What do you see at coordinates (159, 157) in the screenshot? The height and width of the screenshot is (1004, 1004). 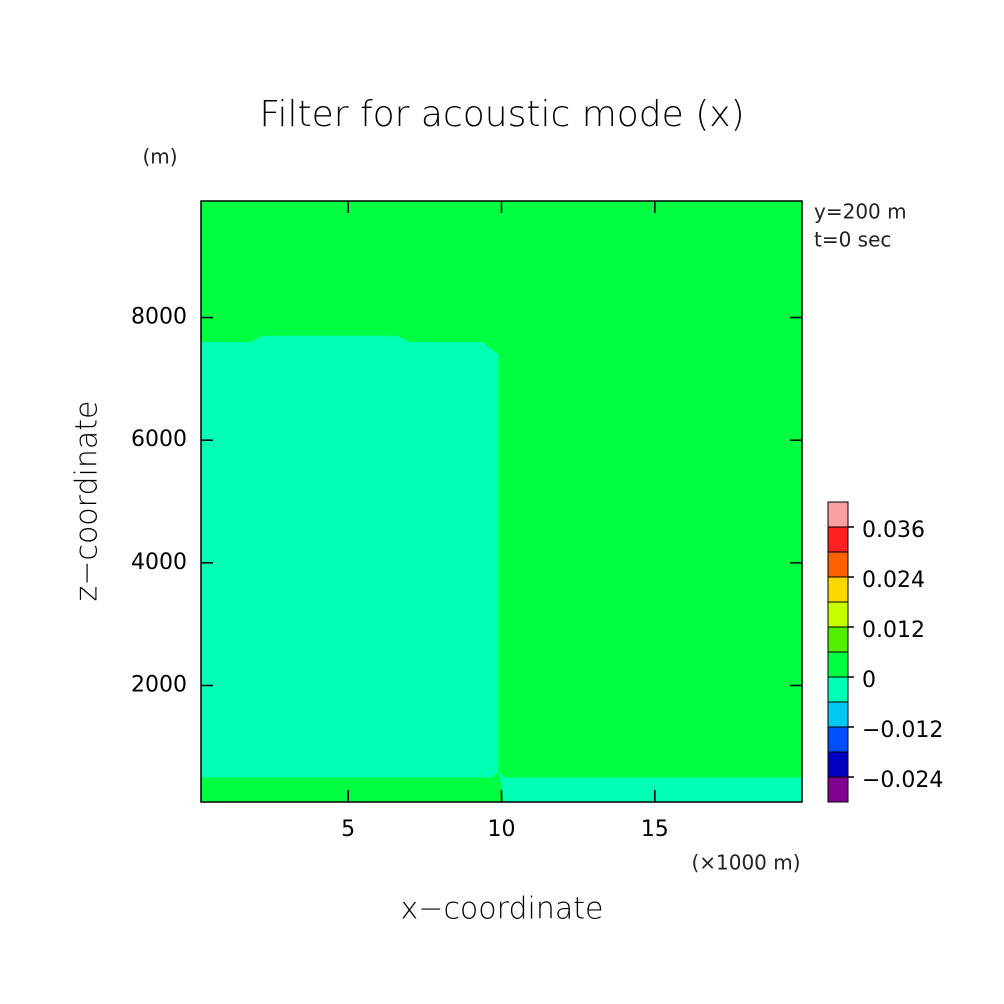 I see `y-unit: (m)` at bounding box center [159, 157].